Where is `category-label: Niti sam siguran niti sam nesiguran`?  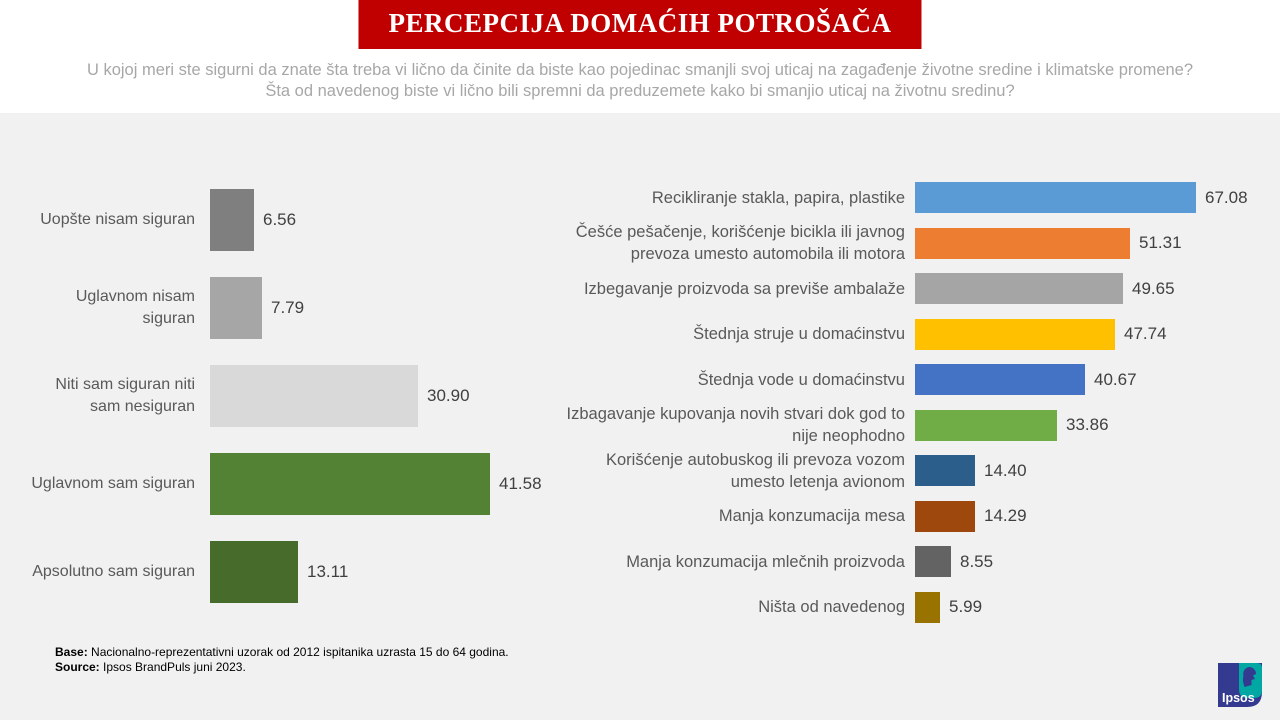 category-label: Niti sam siguran niti sam nesiguran is located at coordinates (125, 395).